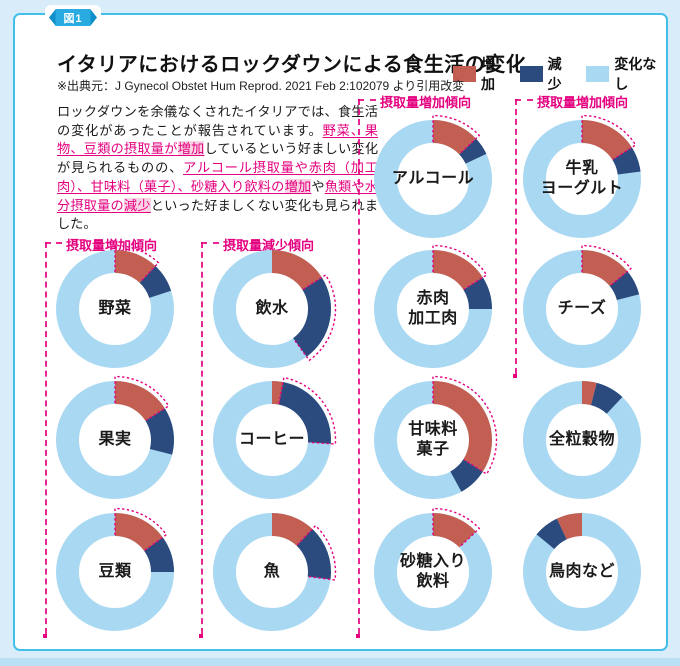  Describe the element at coordinates (546, 74) in the screenshot. I see `legend-item-decrease: 減少` at that location.